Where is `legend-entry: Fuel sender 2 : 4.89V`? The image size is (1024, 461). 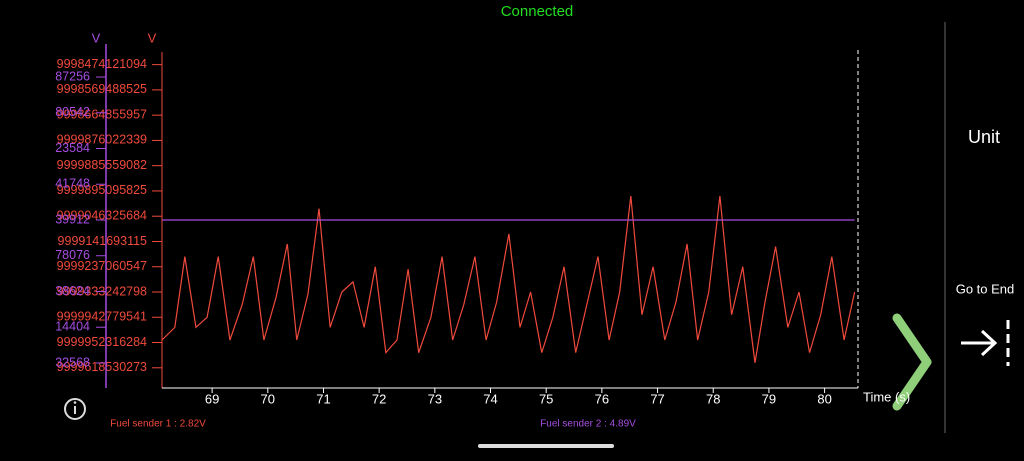
legend-entry: Fuel sender 2 : 4.89V is located at coordinates (588, 424).